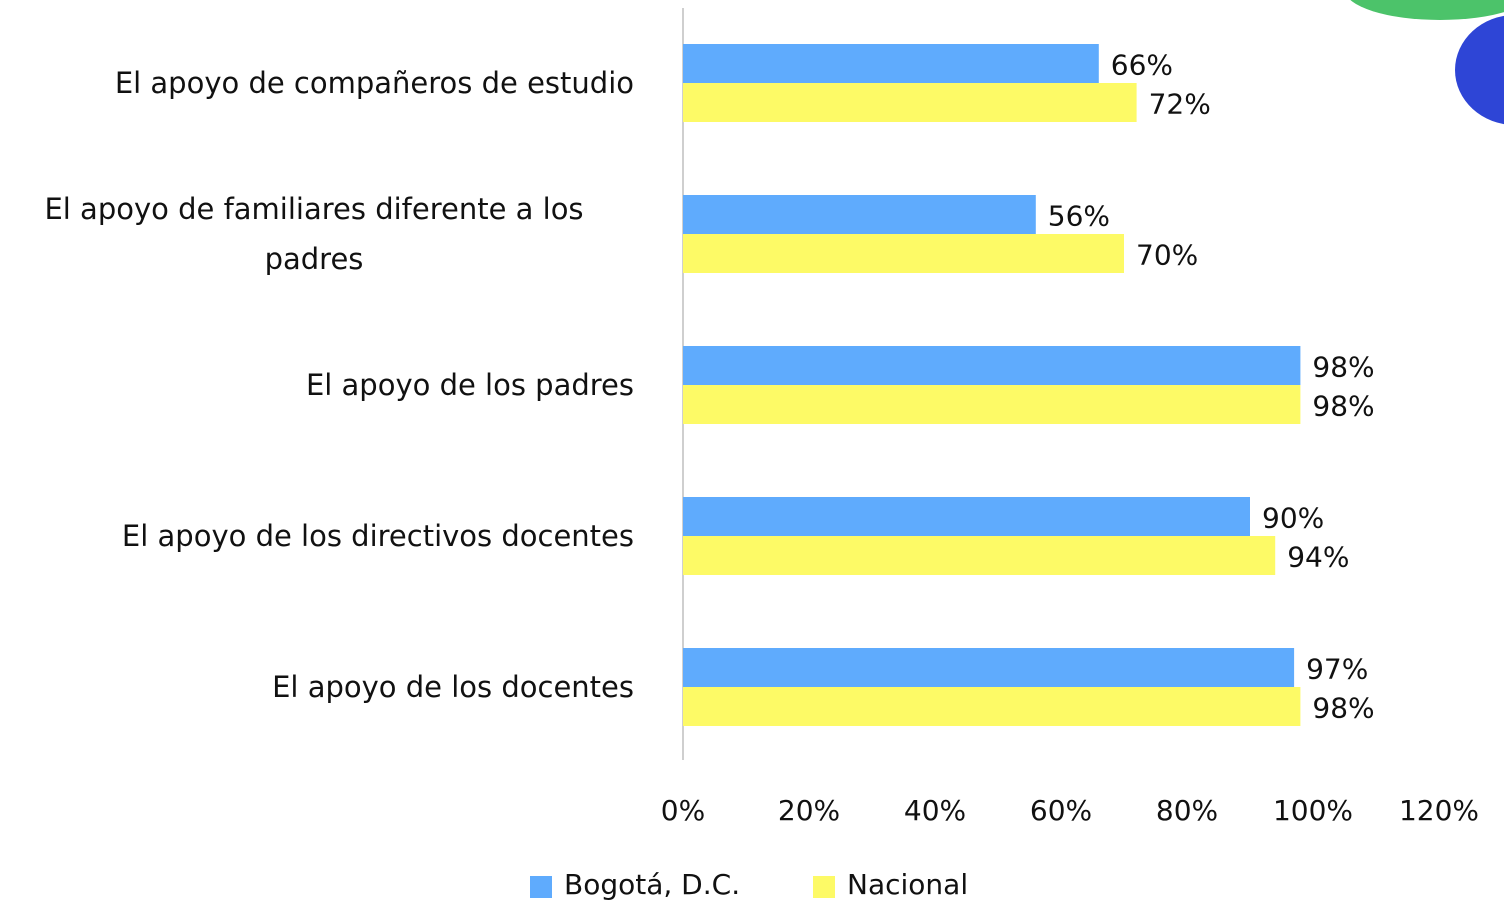 This screenshot has width=1504, height=901. I want to click on value-label: 66%, so click(1142, 65).